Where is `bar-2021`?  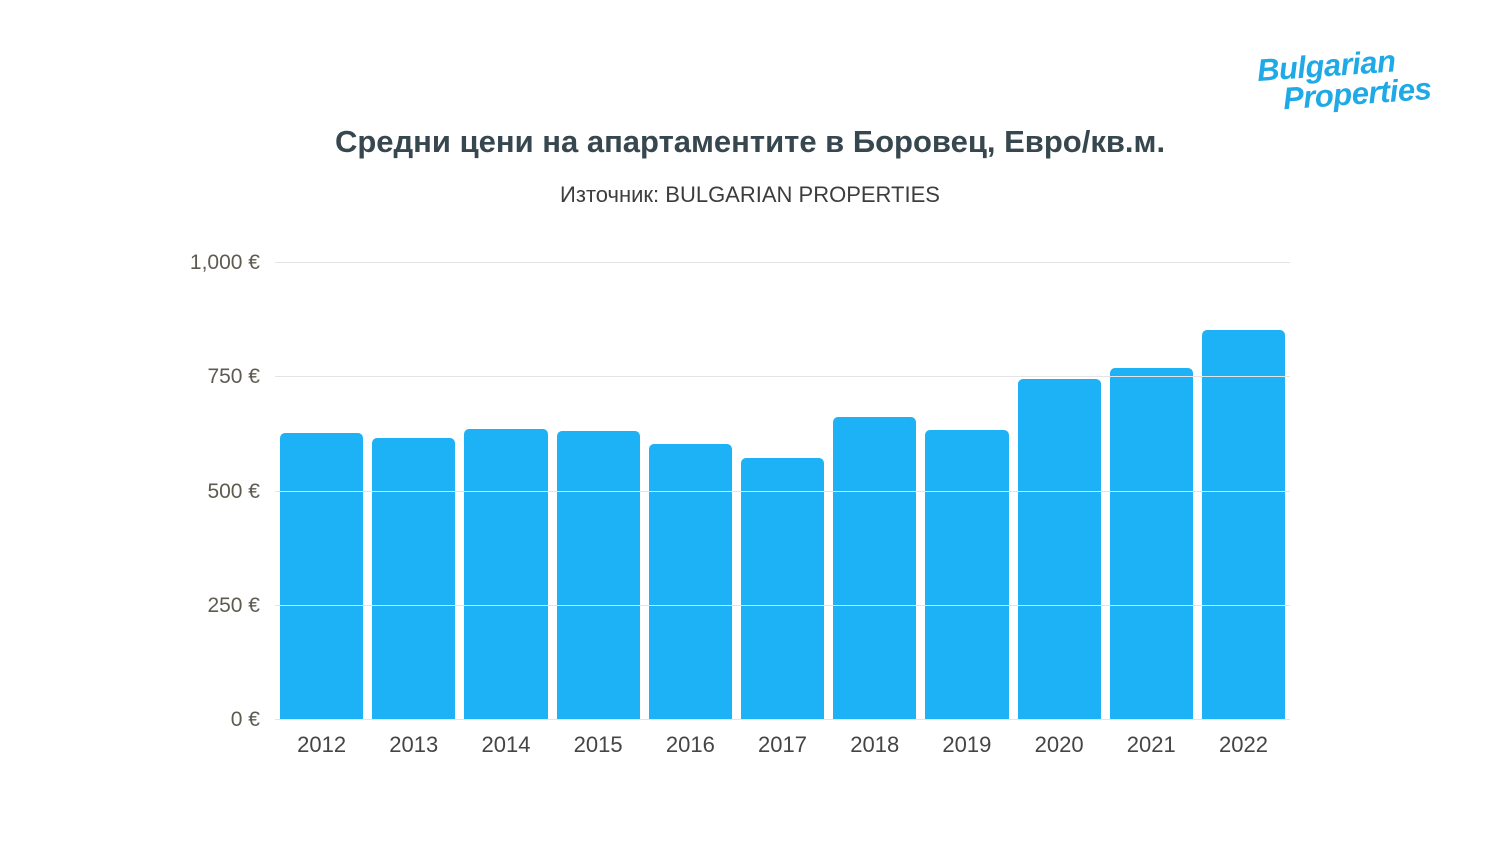
bar-2021 is located at coordinates (1151, 543).